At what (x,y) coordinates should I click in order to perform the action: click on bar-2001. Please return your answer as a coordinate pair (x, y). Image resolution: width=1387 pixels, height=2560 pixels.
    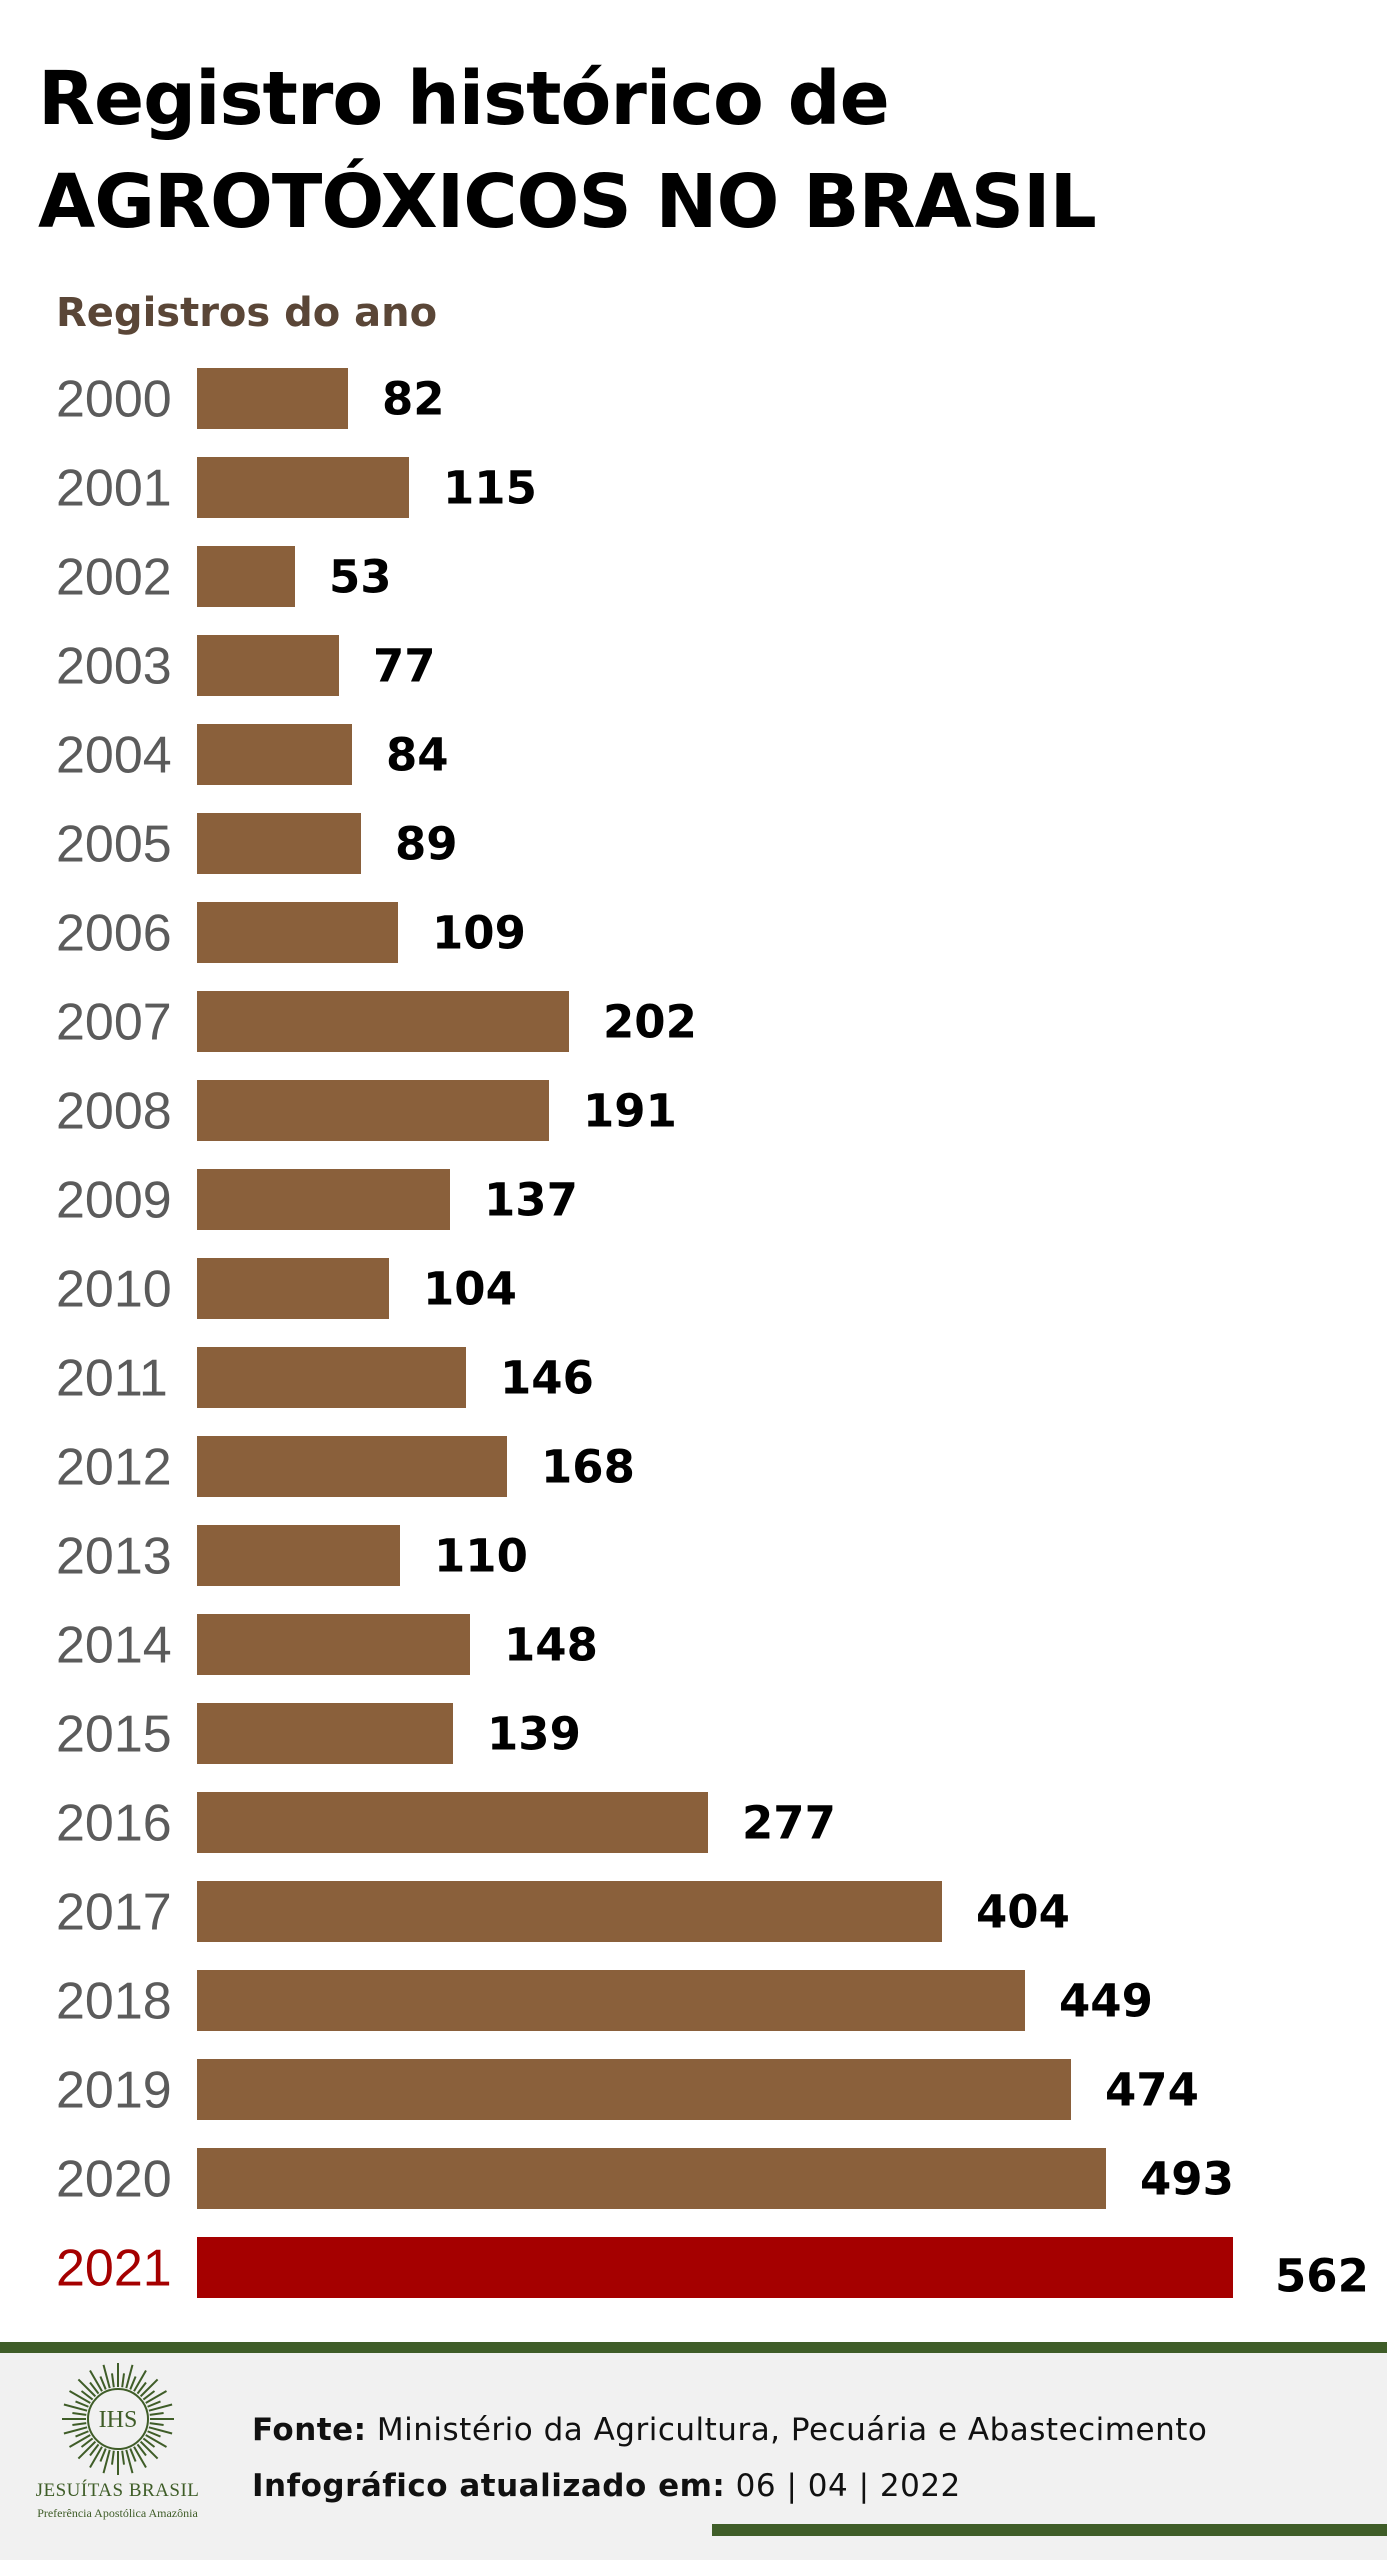
    Looking at the image, I should click on (303, 487).